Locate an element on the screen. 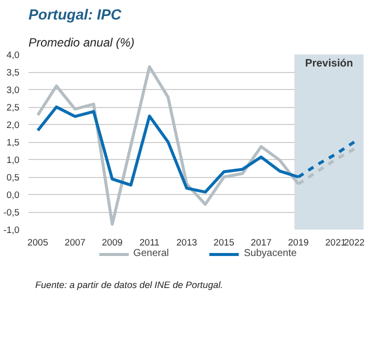 The image size is (381, 338). legend-label: Subyacente is located at coordinates (270, 253).